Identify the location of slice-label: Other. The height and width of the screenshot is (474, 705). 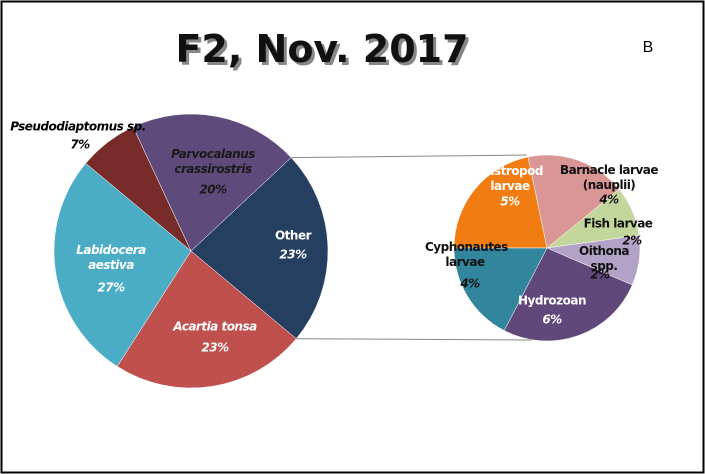
(293, 235).